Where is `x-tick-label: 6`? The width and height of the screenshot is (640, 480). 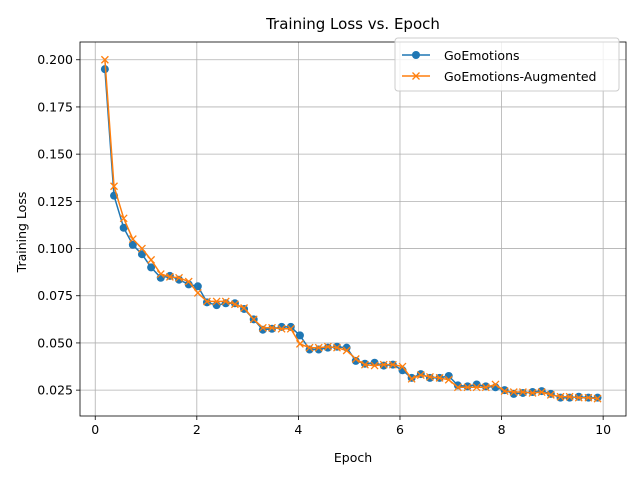
x-tick-label: 6 is located at coordinates (400, 429).